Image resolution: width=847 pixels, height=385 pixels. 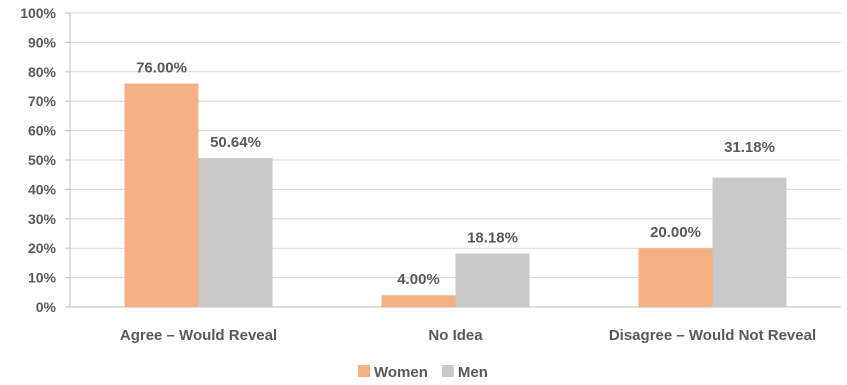 I want to click on y-axis: 0% 10% 20% 30% 40% 50% 60% 70% 80% 90% 100%, so click(x=45, y=160).